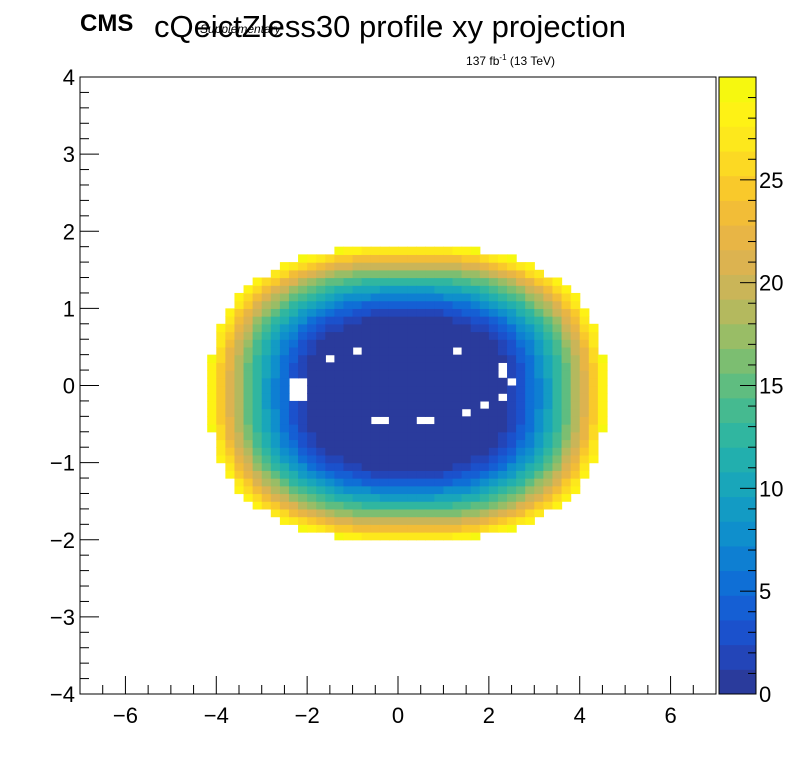 This screenshot has height=772, width=796. Describe the element at coordinates (510, 60) in the screenshot. I see `lumi-label: 137 fb-1 (13 TeV)` at that location.